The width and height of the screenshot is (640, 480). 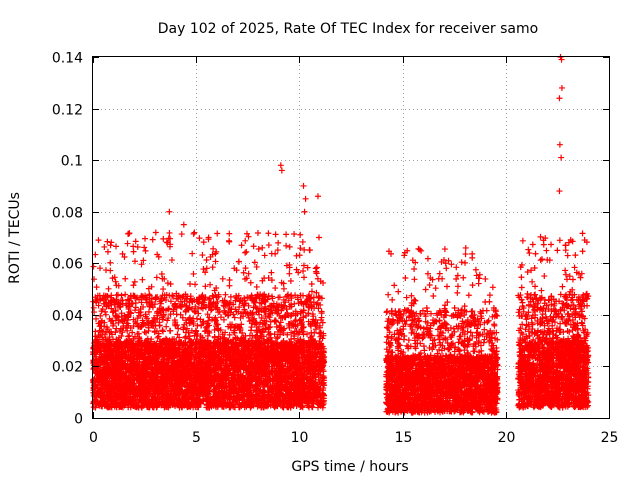 What do you see at coordinates (349, 467) in the screenshot?
I see `x-axis-label: GPS time / hours` at bounding box center [349, 467].